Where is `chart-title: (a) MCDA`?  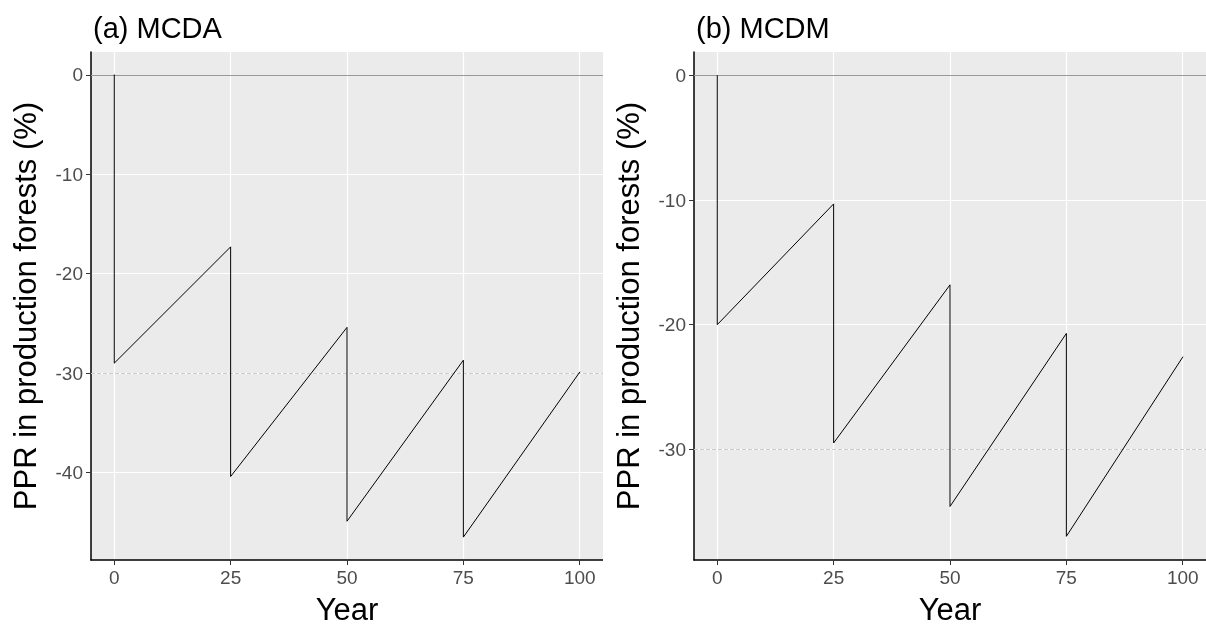 chart-title: (a) MCDA is located at coordinates (158, 27).